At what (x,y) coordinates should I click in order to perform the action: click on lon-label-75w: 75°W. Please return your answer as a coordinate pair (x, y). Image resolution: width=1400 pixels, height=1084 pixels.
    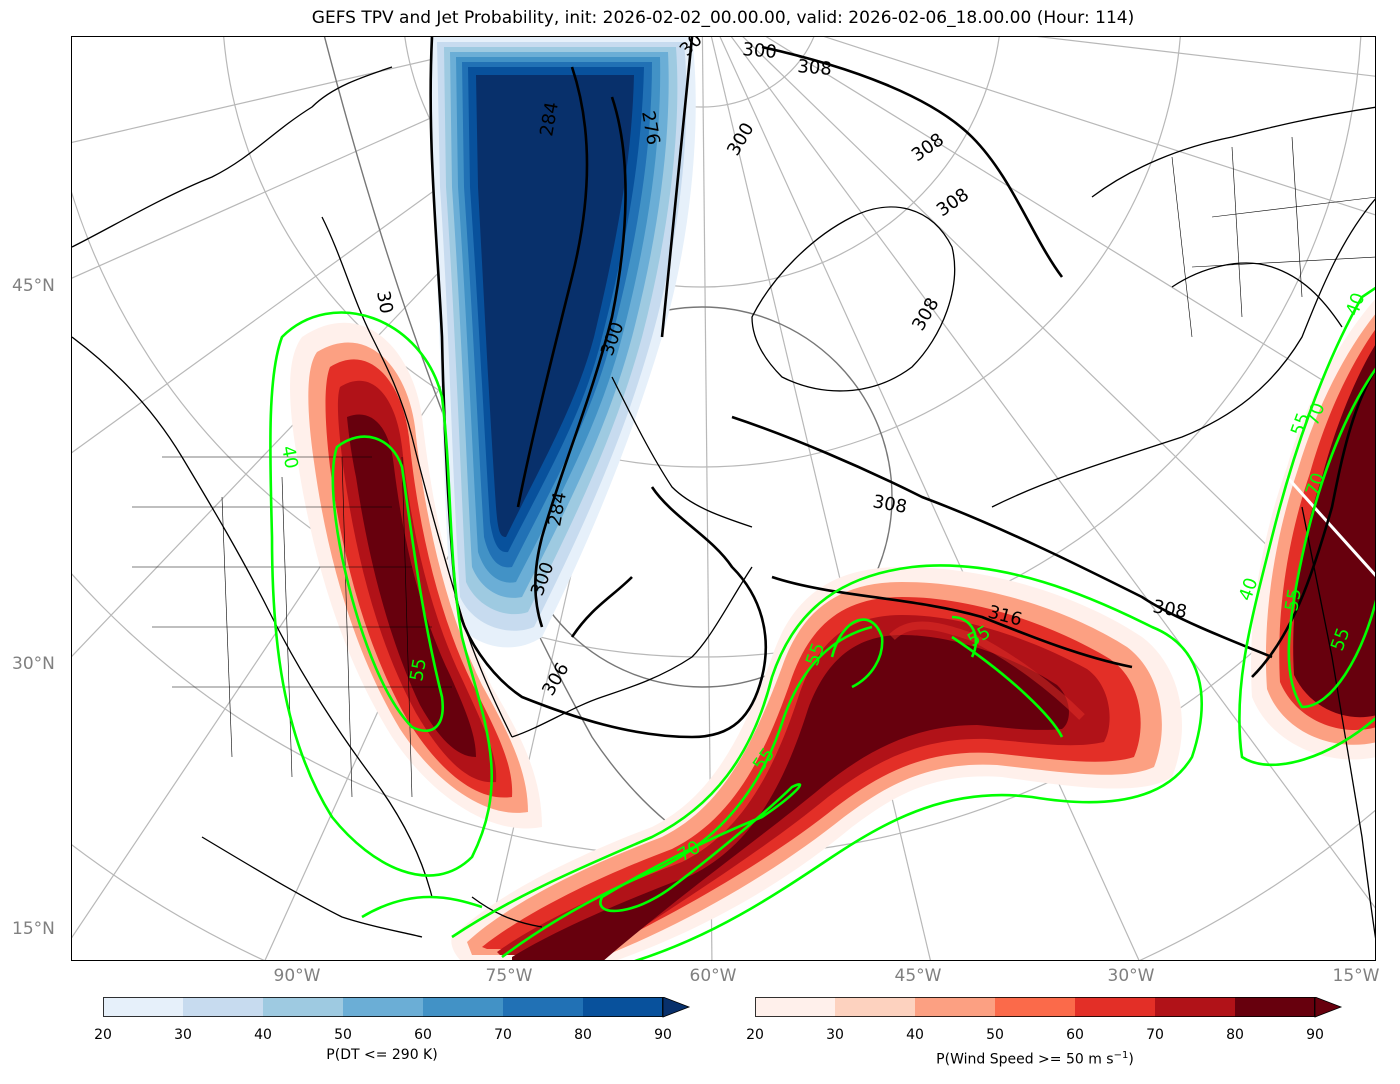
    Looking at the image, I should click on (509, 976).